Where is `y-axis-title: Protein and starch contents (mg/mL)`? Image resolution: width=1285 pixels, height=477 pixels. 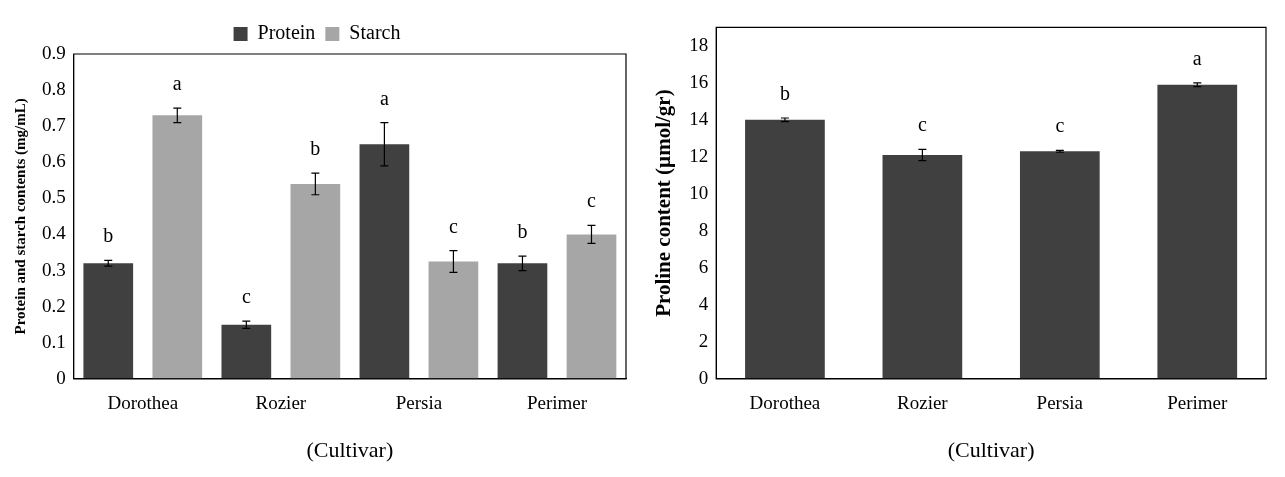
y-axis-title: Protein and starch contents (mg/mL) is located at coordinates (20, 216).